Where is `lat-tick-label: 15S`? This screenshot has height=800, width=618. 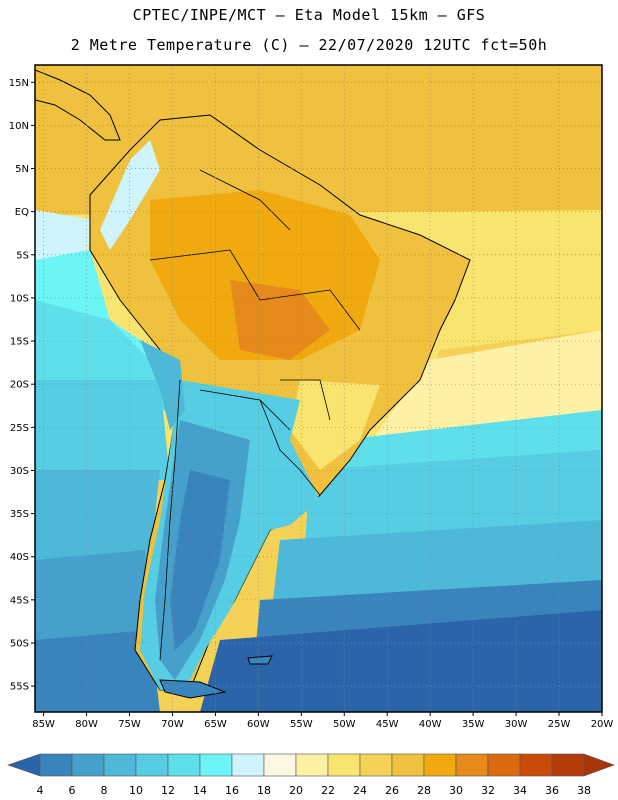
lat-tick-label: 15S is located at coordinates (19, 342).